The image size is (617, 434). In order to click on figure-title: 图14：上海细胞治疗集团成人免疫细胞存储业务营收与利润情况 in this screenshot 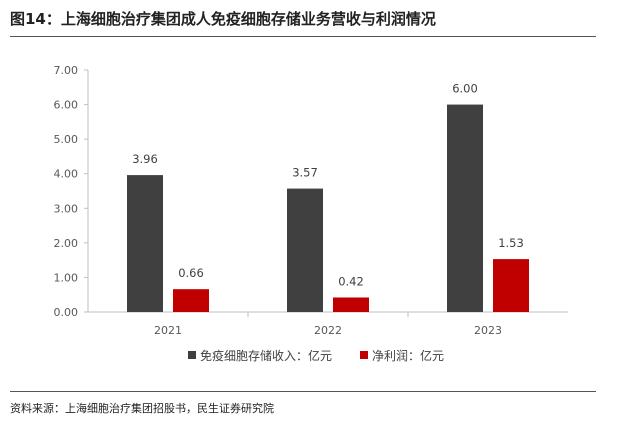, I will do `click(223, 19)`.